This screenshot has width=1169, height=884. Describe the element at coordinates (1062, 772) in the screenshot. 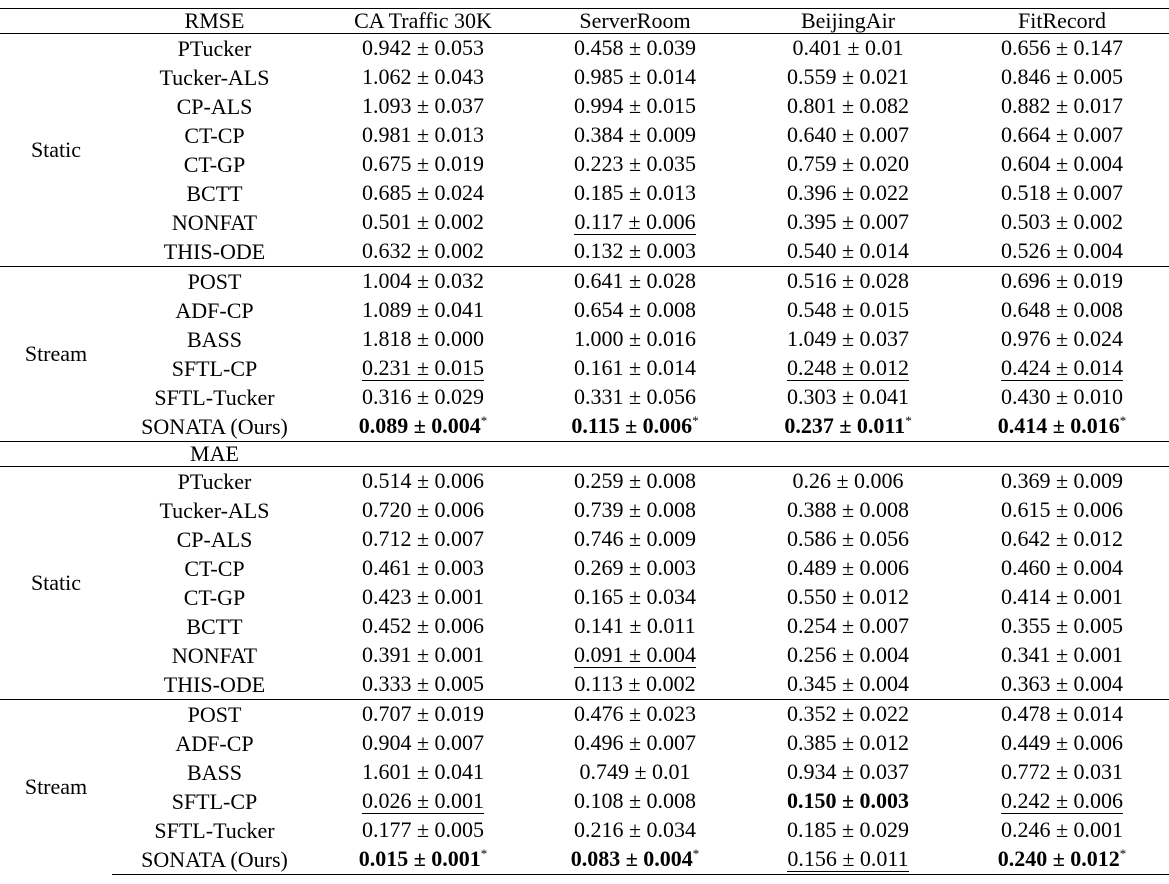

I see `value-cell: 0.772 ± 0.031` at that location.